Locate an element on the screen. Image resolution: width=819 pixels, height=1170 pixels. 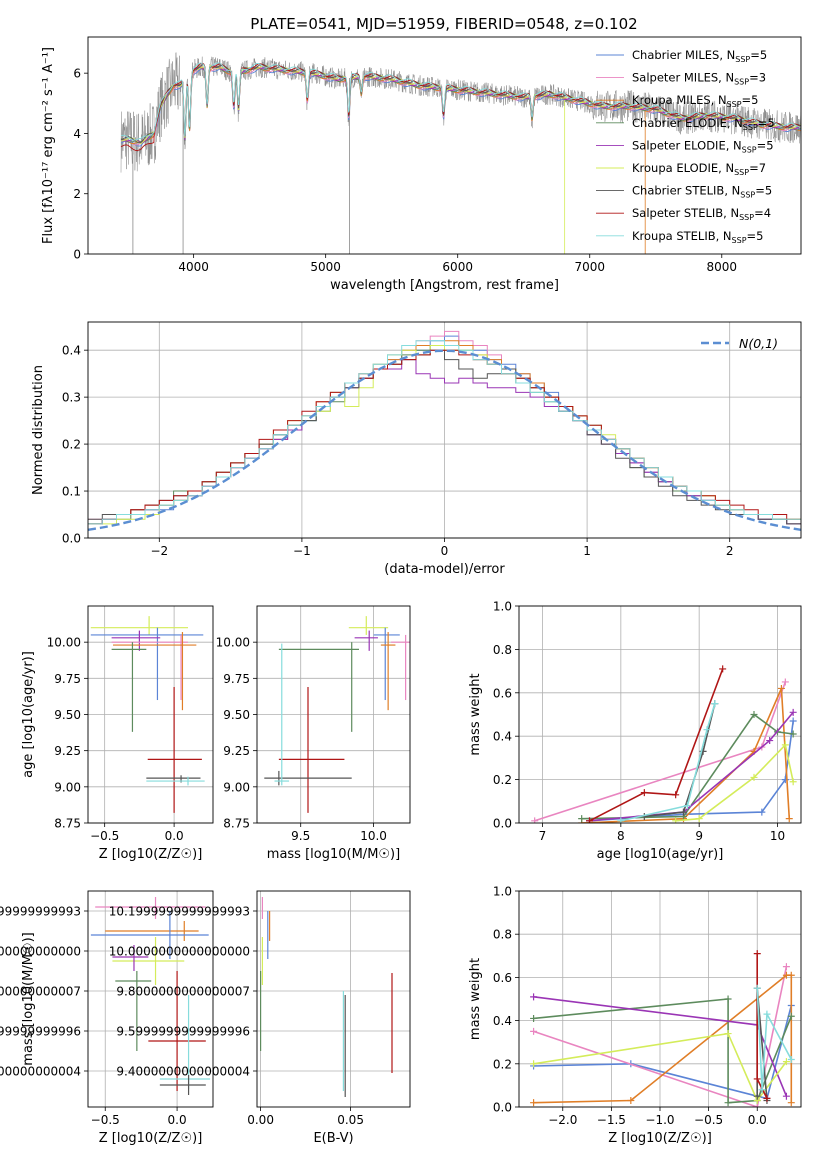
plot-area-mass-vs-Z is located at coordinates (150, 996).